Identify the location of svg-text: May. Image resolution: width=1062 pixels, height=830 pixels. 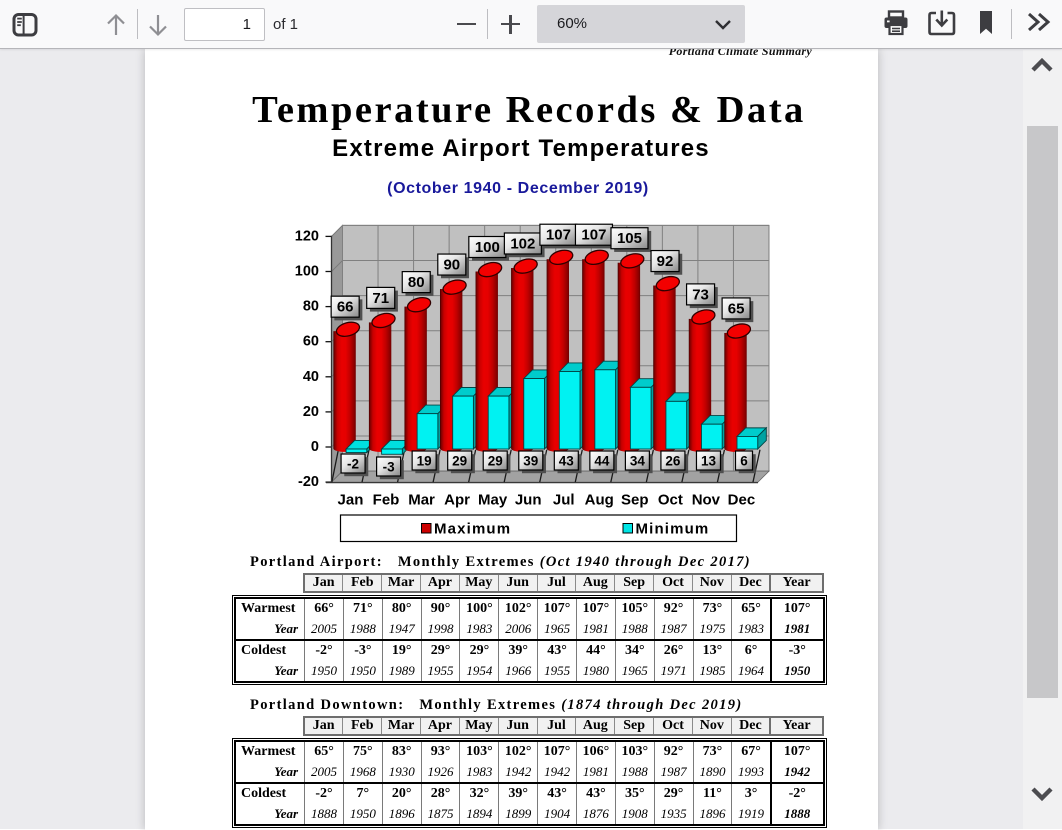
(493, 500).